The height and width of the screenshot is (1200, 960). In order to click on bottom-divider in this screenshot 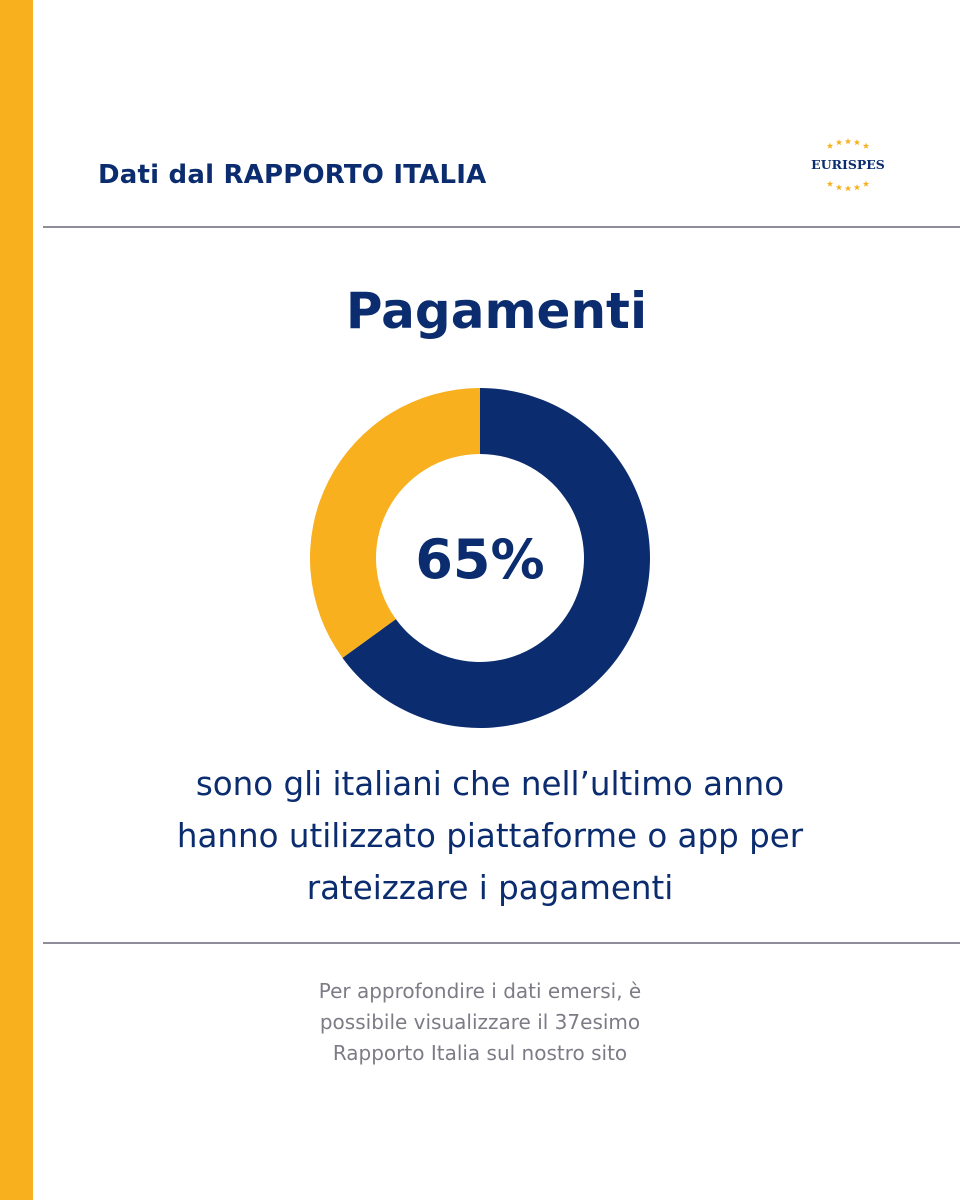, I will do `click(501, 943)`.